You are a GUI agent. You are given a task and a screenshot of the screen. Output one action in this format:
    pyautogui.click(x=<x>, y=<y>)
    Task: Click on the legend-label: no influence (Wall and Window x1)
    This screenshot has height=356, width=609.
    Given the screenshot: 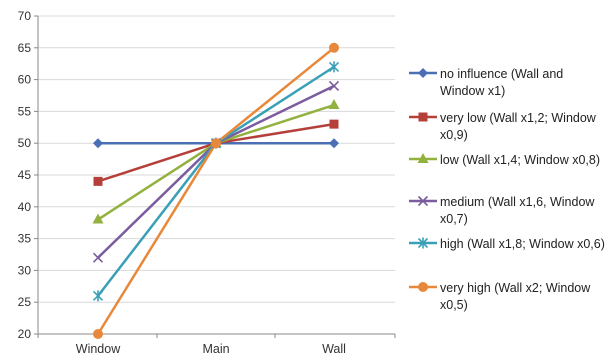 What is the action you would take?
    pyautogui.click(x=502, y=82)
    